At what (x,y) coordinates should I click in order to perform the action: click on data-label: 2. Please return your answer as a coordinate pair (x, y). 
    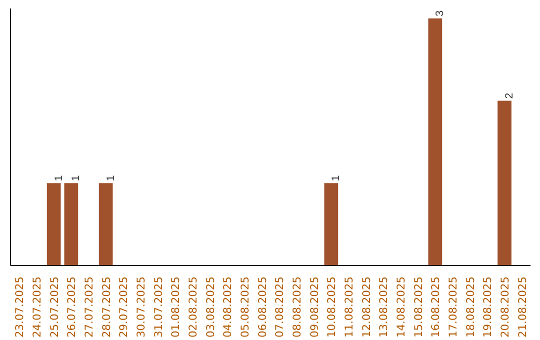
    Looking at the image, I should click on (510, 95).